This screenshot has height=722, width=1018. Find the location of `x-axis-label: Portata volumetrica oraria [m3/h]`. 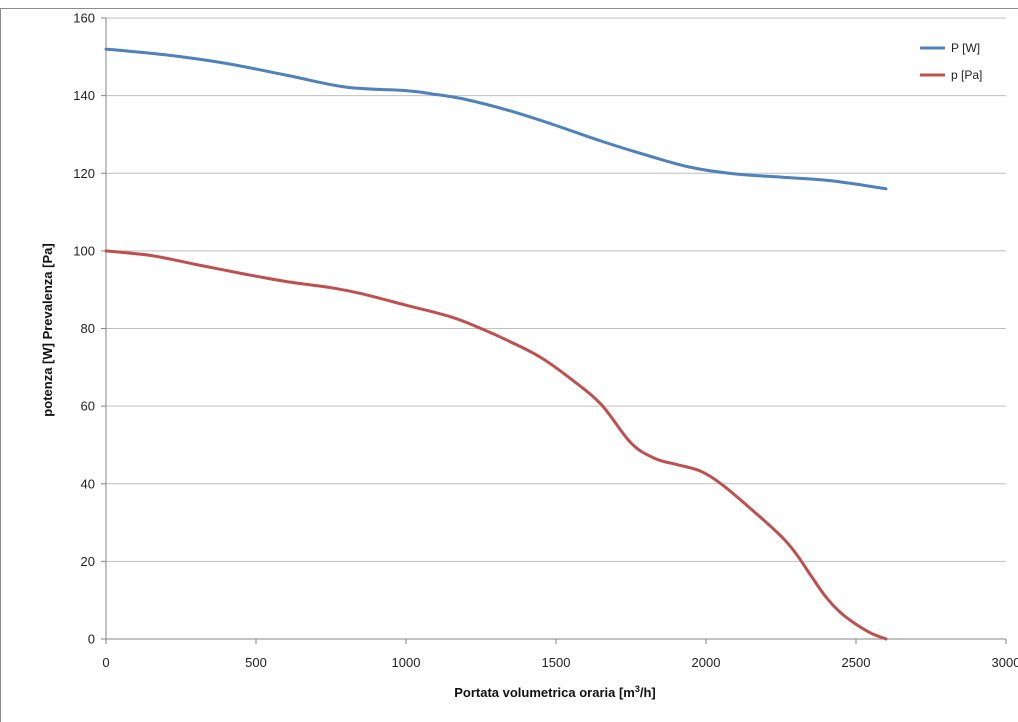

x-axis-label: Portata volumetrica oraria [m3/h] is located at coordinates (555, 692).